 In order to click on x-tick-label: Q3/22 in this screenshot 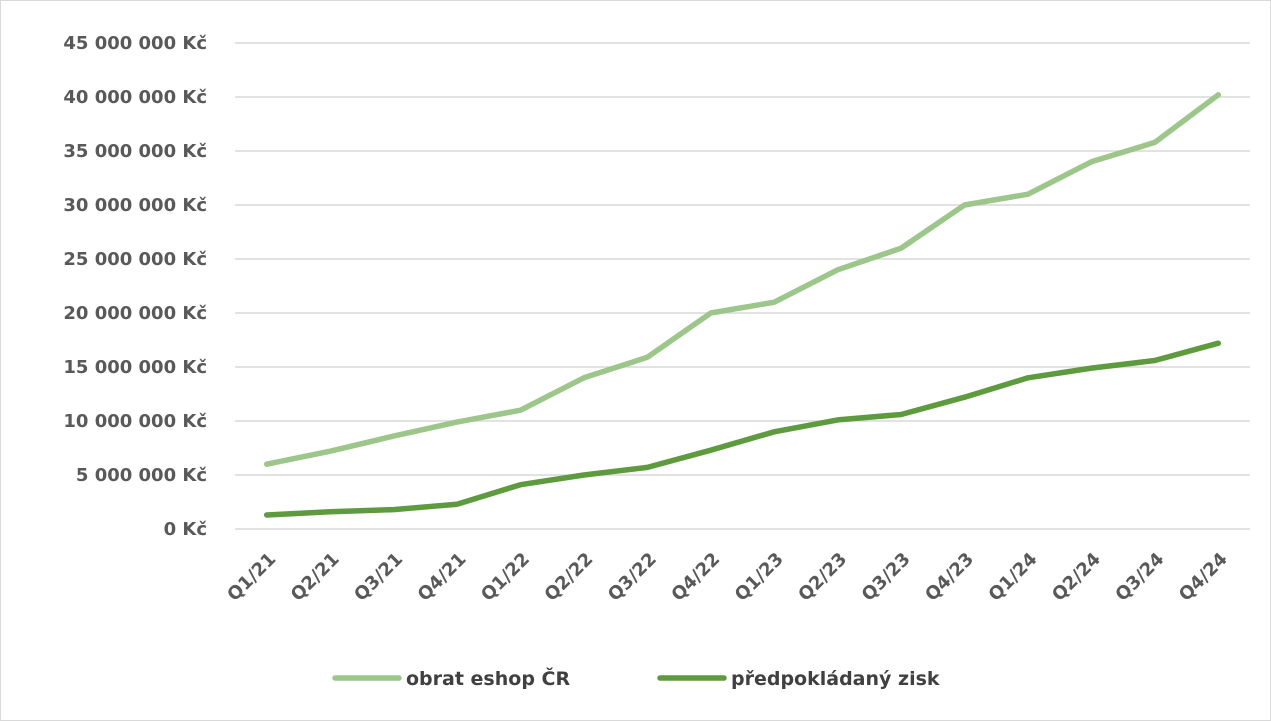, I will do `click(632, 577)`.